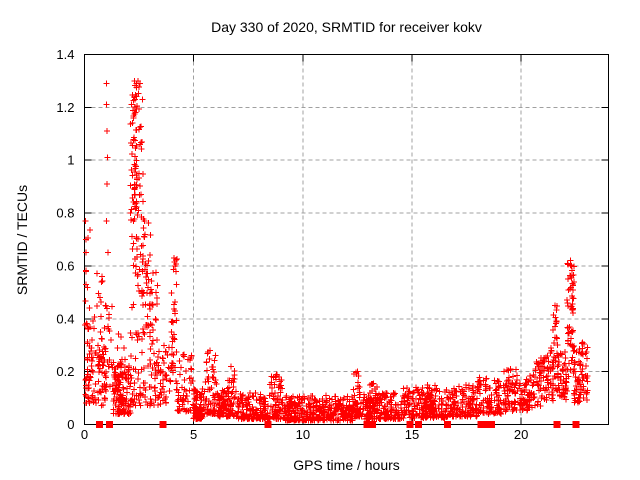  Describe the element at coordinates (303, 434) in the screenshot. I see `x-tick-label: 10` at that location.